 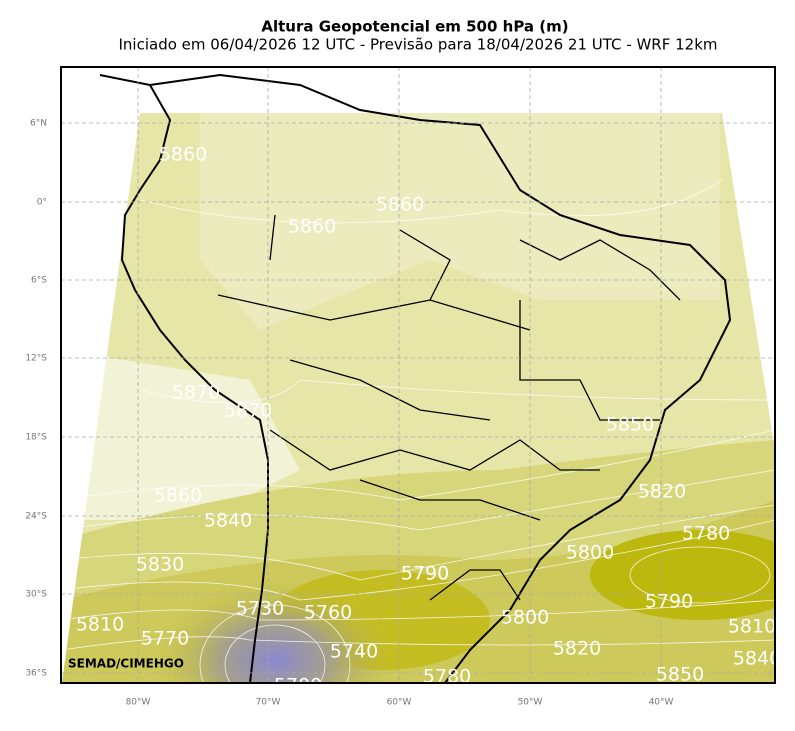 I want to click on contour-label: 5830, so click(x=160, y=565).